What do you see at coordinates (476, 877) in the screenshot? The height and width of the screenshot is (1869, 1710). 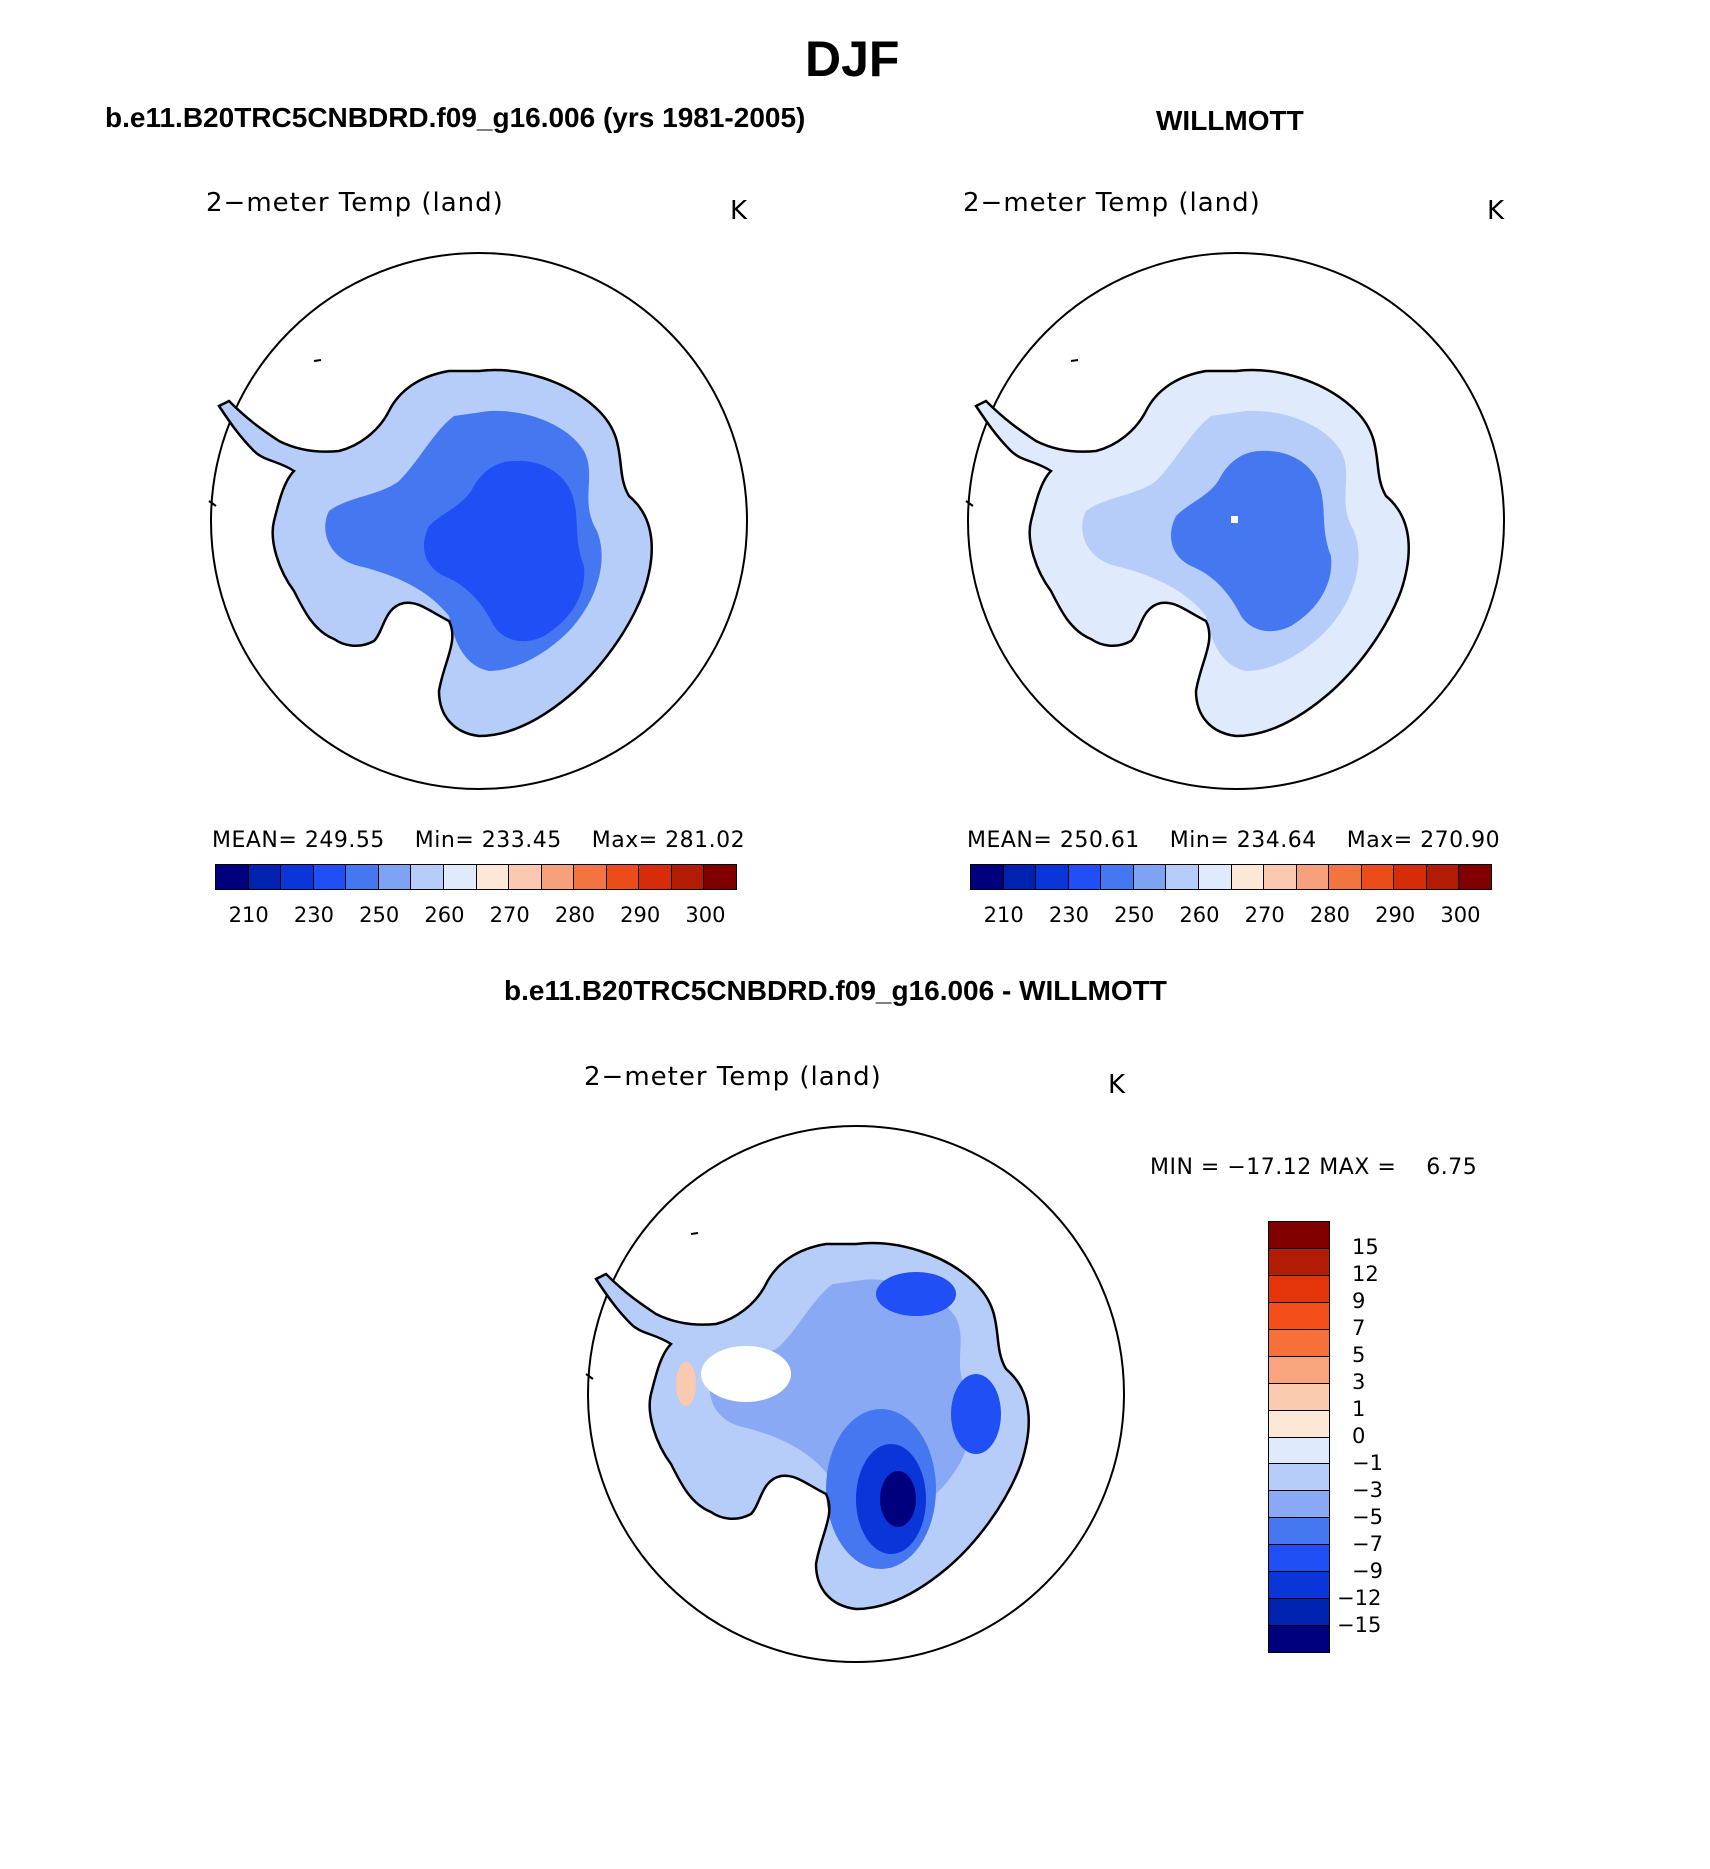 I see `colorbar-model` at bounding box center [476, 877].